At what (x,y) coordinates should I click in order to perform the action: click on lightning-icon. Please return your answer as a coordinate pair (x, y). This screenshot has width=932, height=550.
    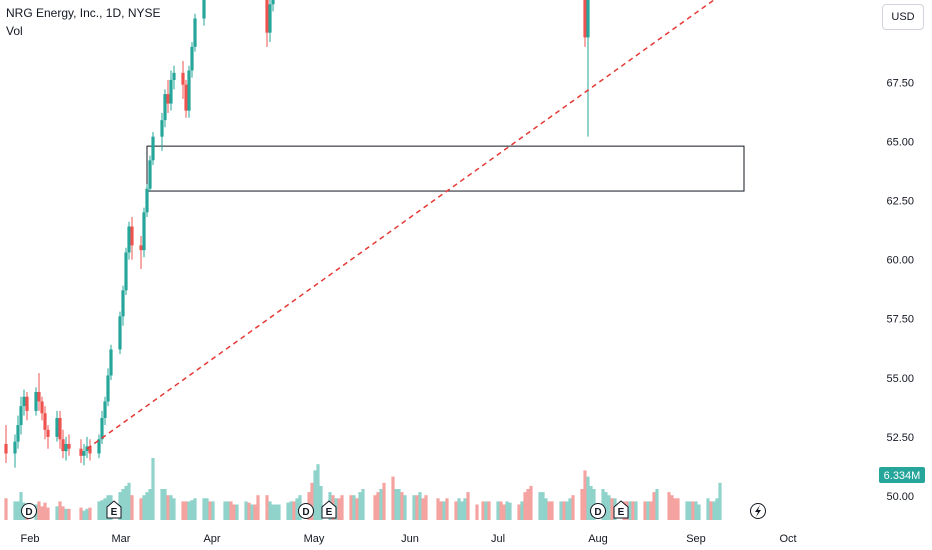
    Looking at the image, I should click on (758, 511).